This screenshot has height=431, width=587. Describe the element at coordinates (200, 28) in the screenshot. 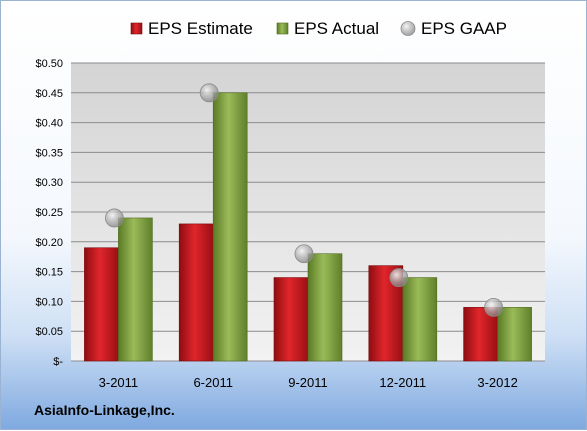

I see `legend-label: EPS Estimate` at that location.